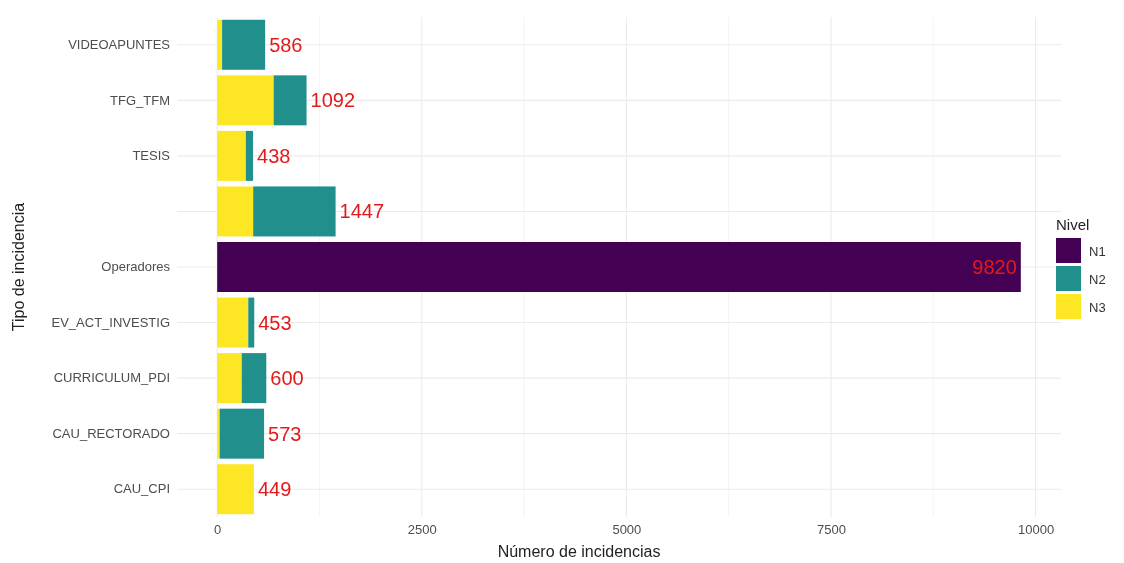  Describe the element at coordinates (274, 155) in the screenshot. I see `total-label: 438` at that location.